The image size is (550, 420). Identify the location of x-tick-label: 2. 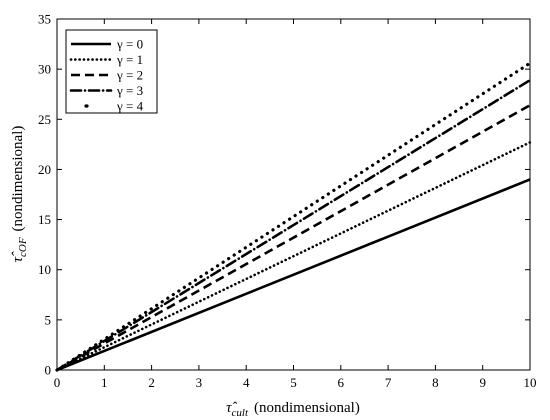
(151, 382).